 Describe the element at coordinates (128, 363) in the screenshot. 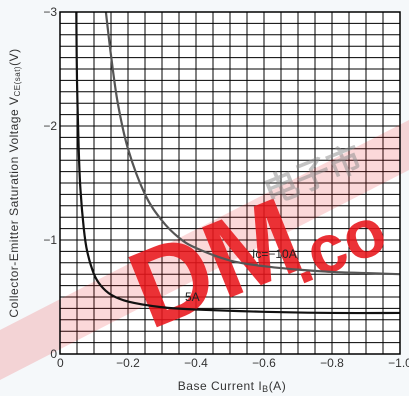

I see `x-tick-label: −0.2` at that location.